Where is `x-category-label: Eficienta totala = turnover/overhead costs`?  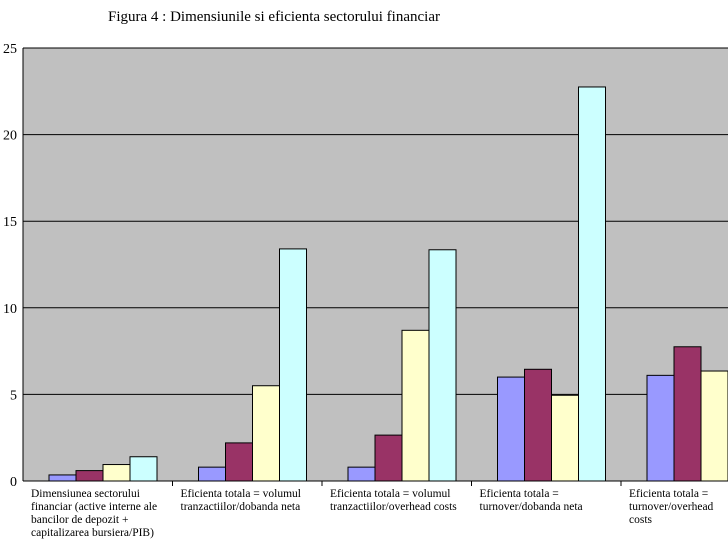
x-category-label: Eficienta totala = turnover/overhead costs is located at coordinates (671, 507).